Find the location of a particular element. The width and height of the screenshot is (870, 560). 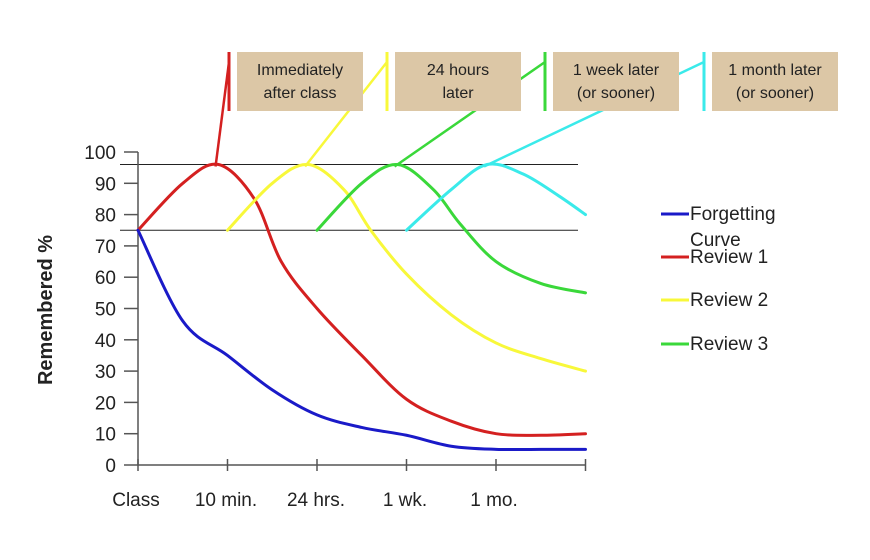

legend-label-1: Review 1 is located at coordinates (729, 257).